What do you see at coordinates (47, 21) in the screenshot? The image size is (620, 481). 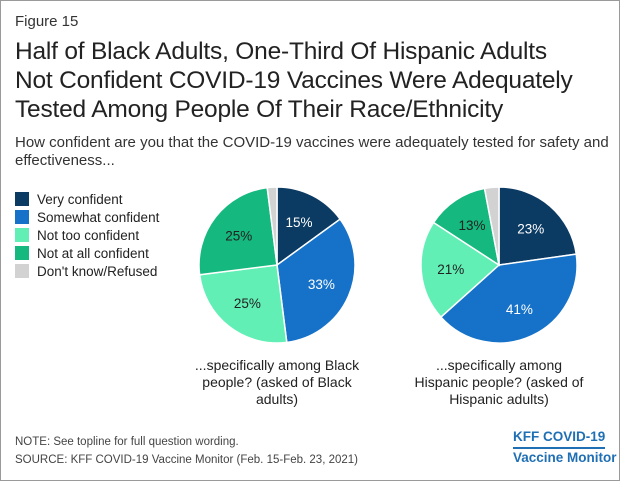 I see `figure-label: Figure 15` at bounding box center [47, 21].